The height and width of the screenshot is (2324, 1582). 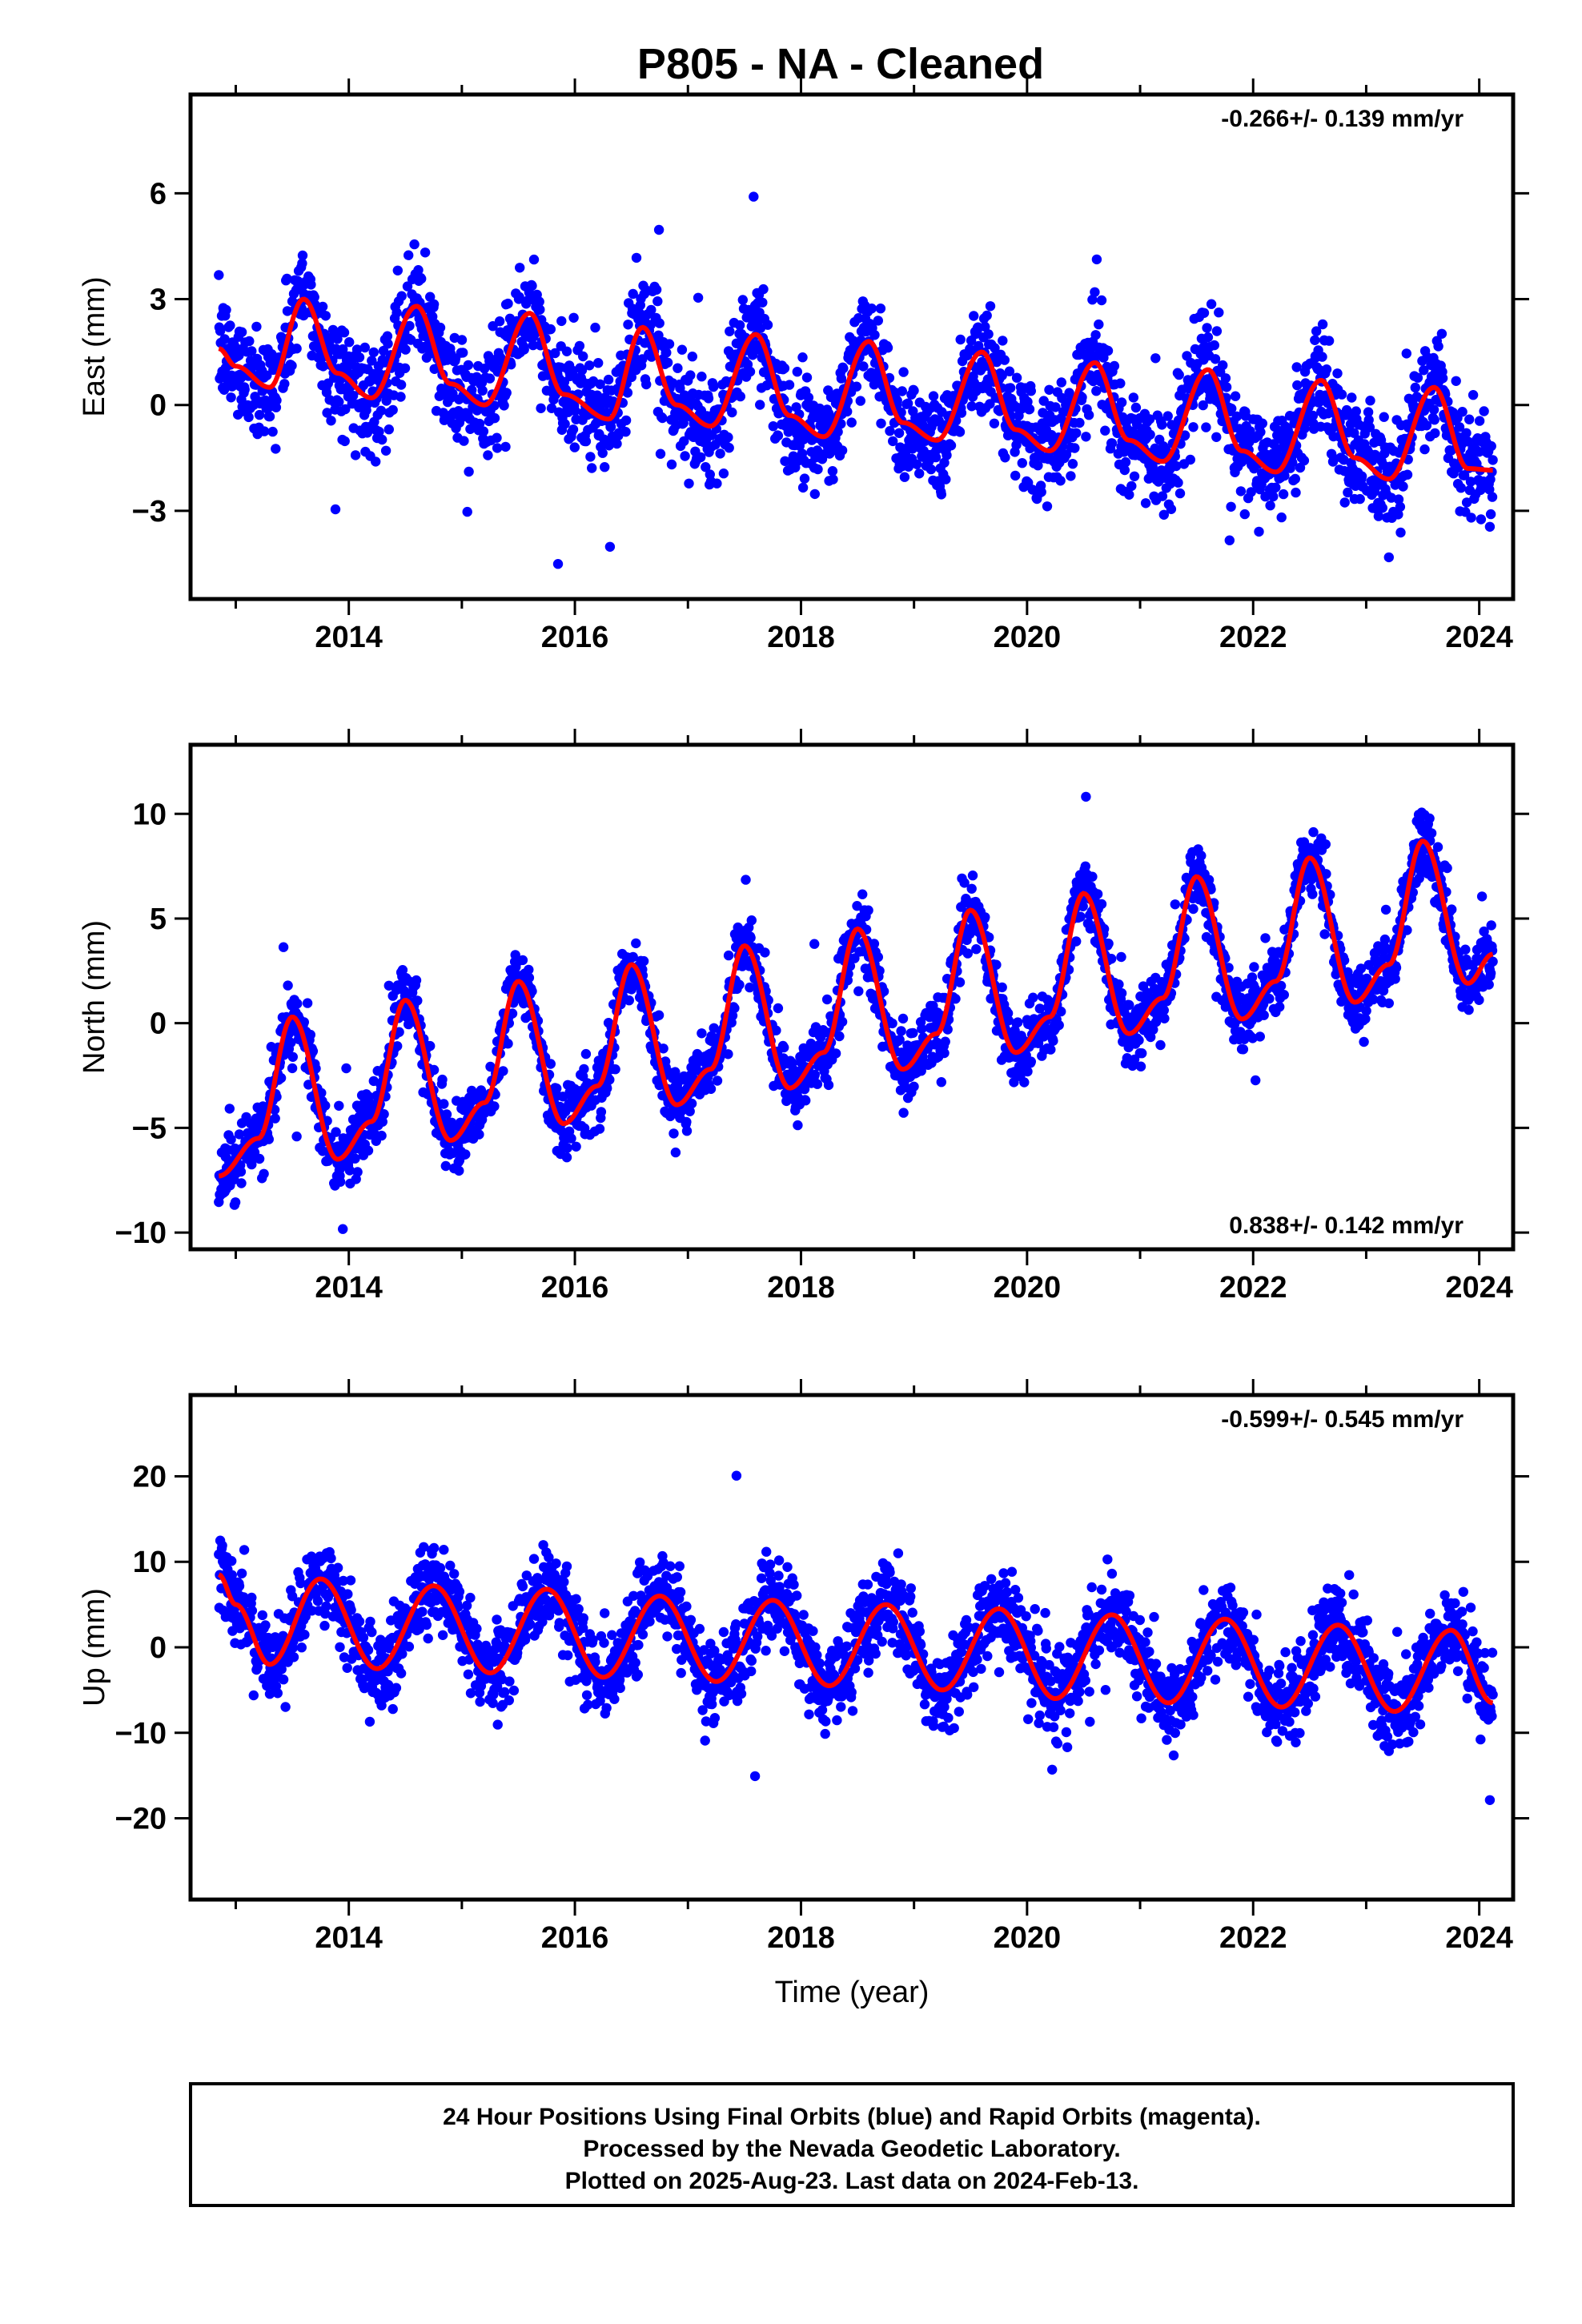 What do you see at coordinates (575, 637) in the screenshot?
I see `x-tick-label: 2016` at bounding box center [575, 637].